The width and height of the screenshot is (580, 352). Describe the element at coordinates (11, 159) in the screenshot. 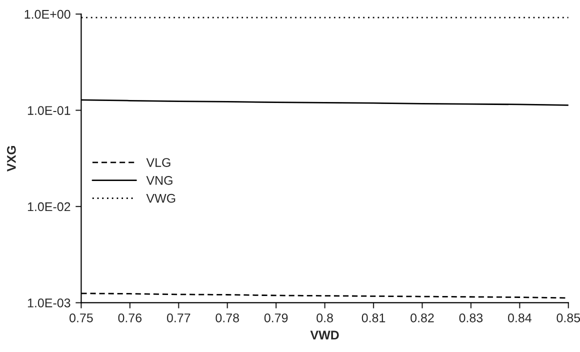

I see `y-axis-title: VXG` at that location.